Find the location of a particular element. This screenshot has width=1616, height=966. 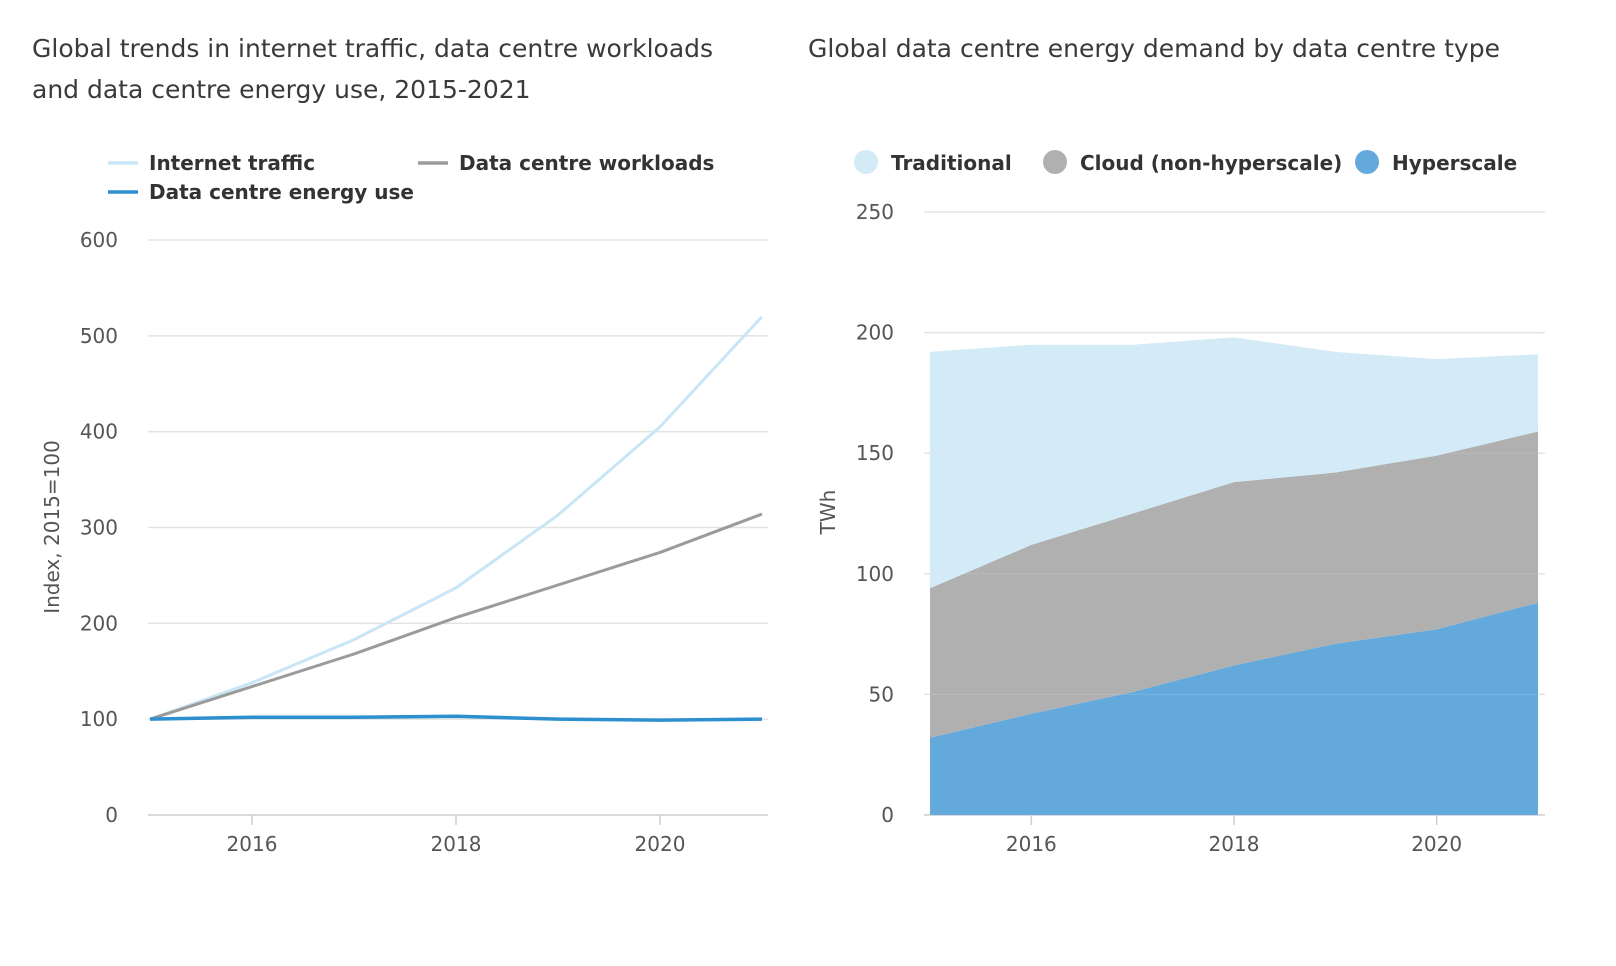

left-y-tick-100: 100 is located at coordinates (99, 719).